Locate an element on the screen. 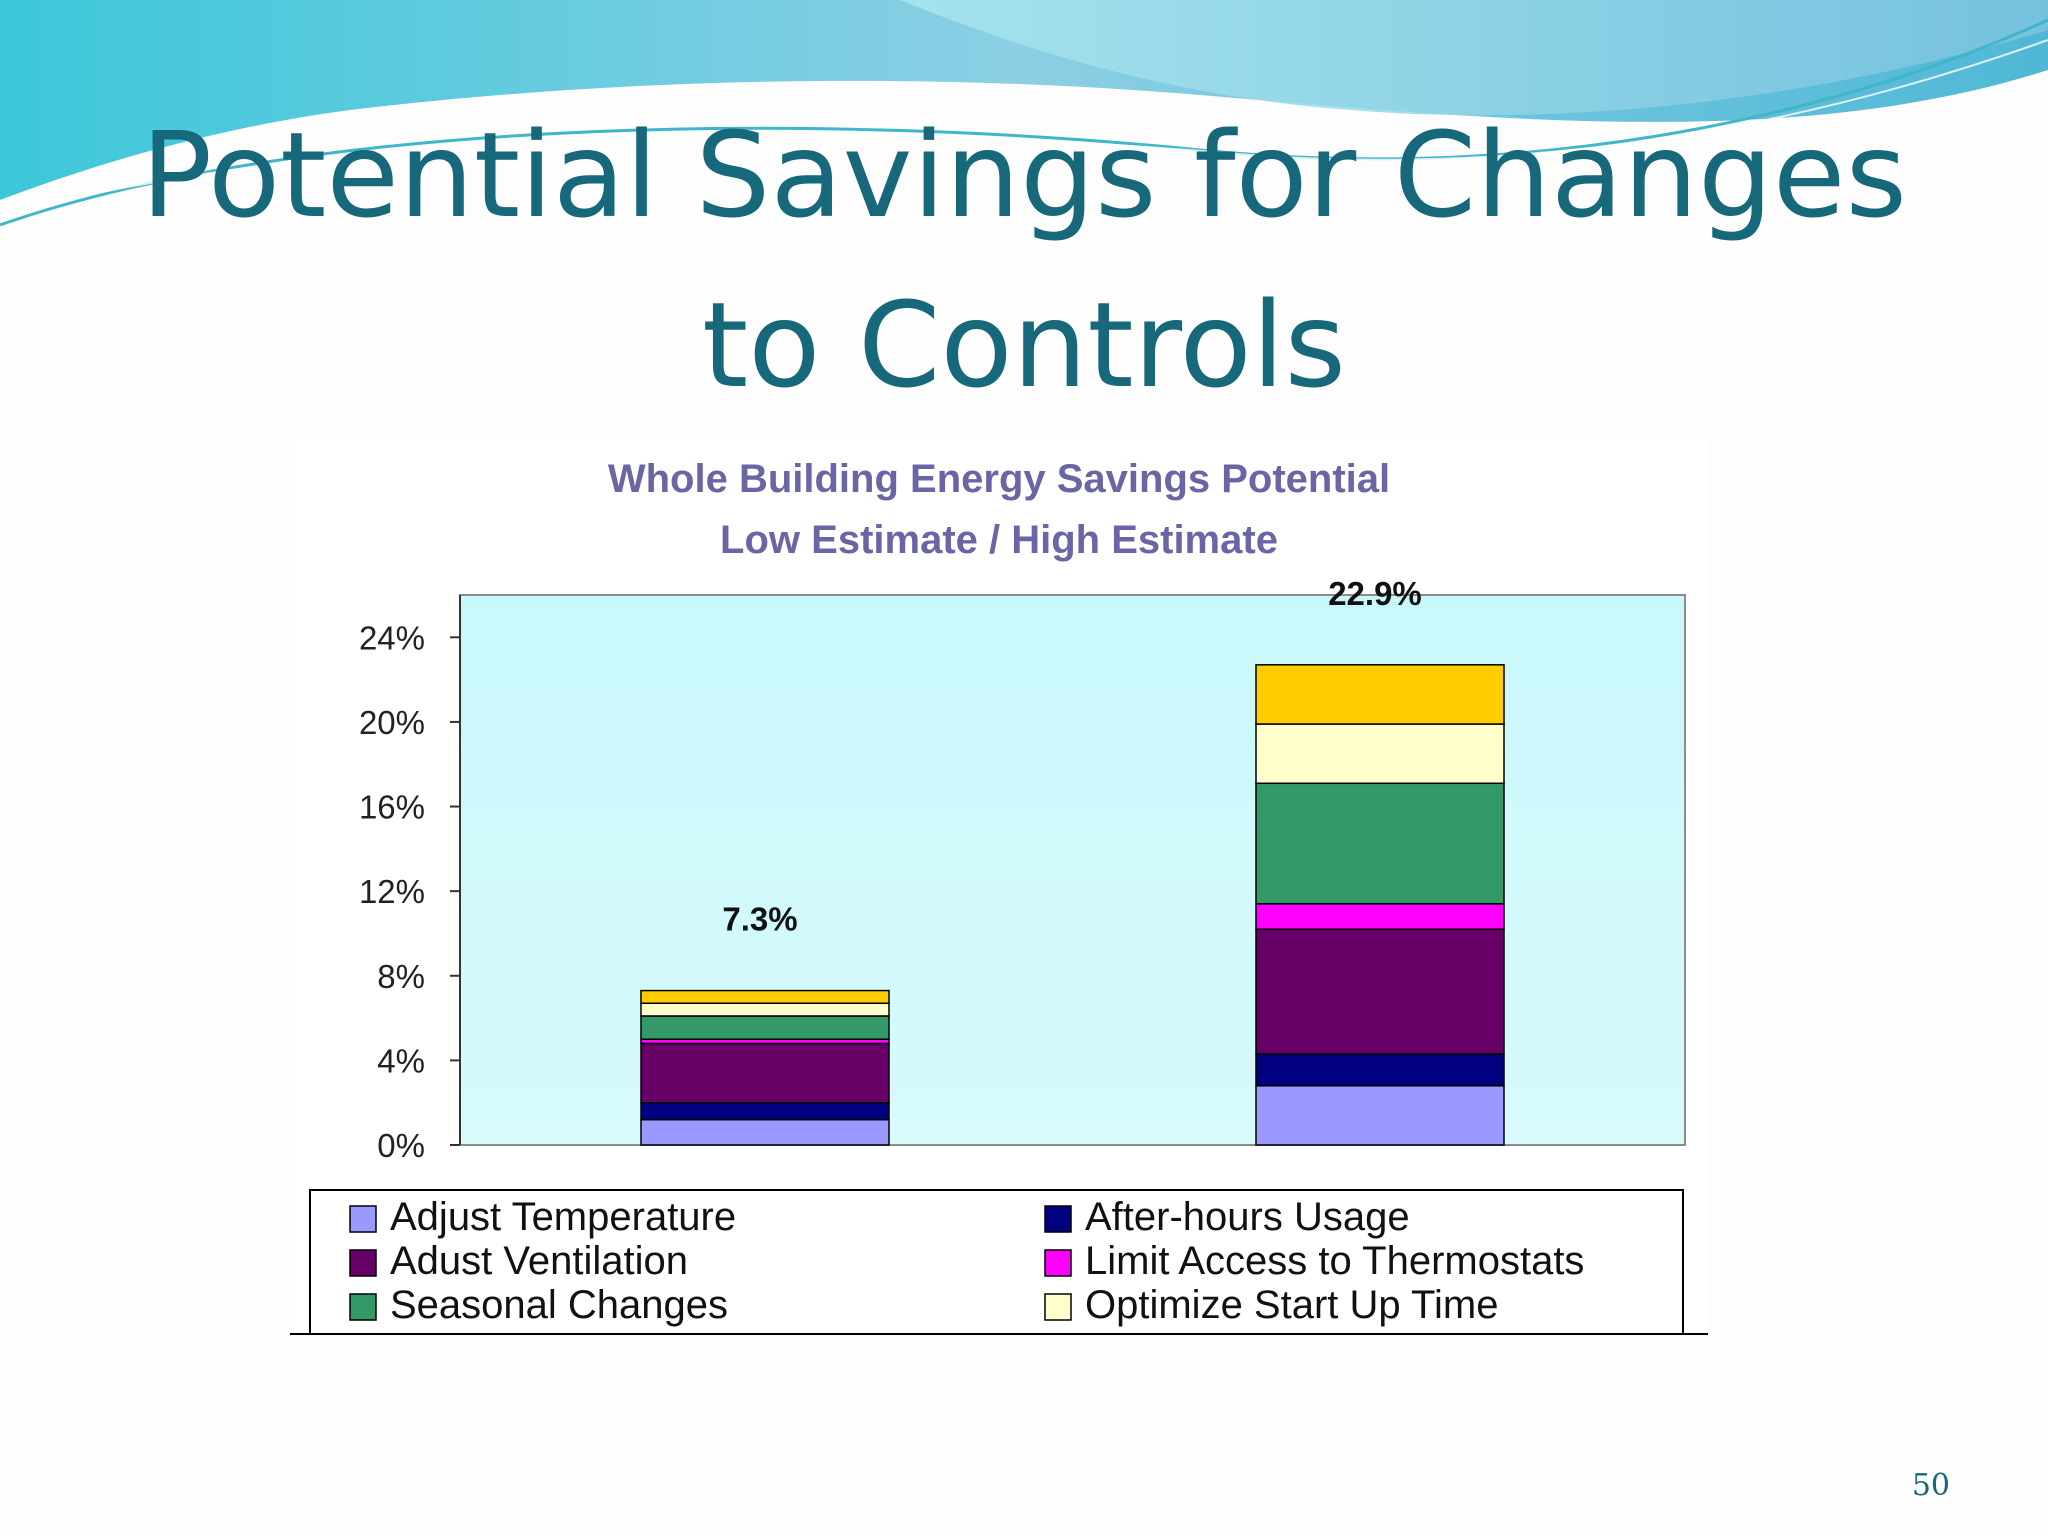  bar-total-label: 22.9% is located at coordinates (1375, 593).